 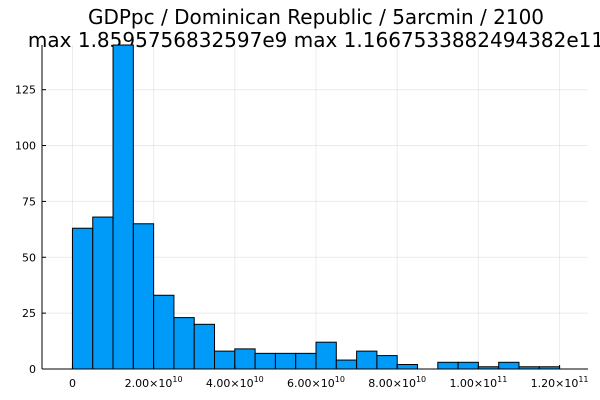 What do you see at coordinates (29, 313) in the screenshot?
I see `y-tick-label-1: 25` at bounding box center [29, 313].